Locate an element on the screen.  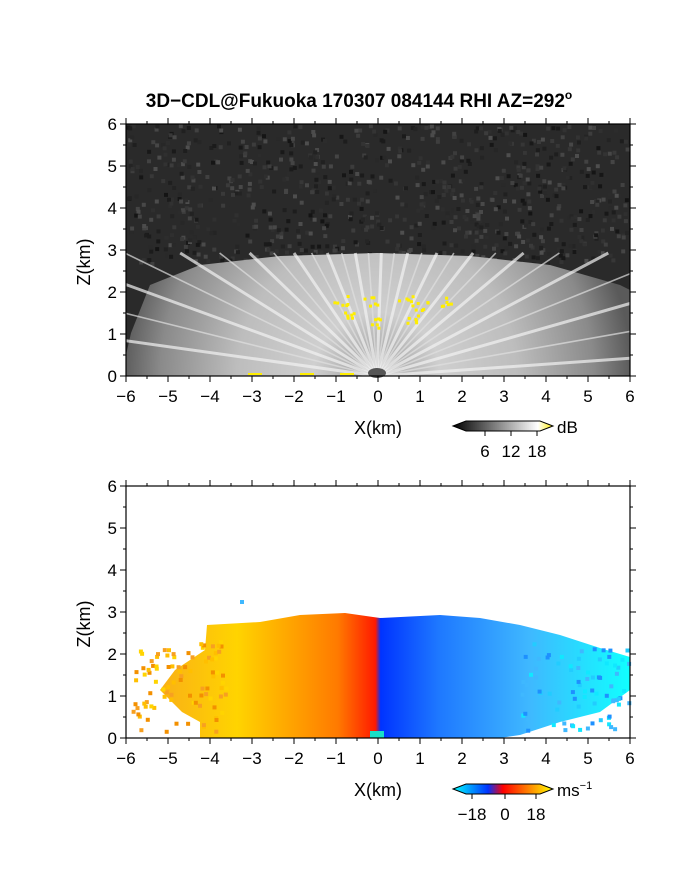
velocity-x-tick-label: −6 is located at coordinates (125, 758).